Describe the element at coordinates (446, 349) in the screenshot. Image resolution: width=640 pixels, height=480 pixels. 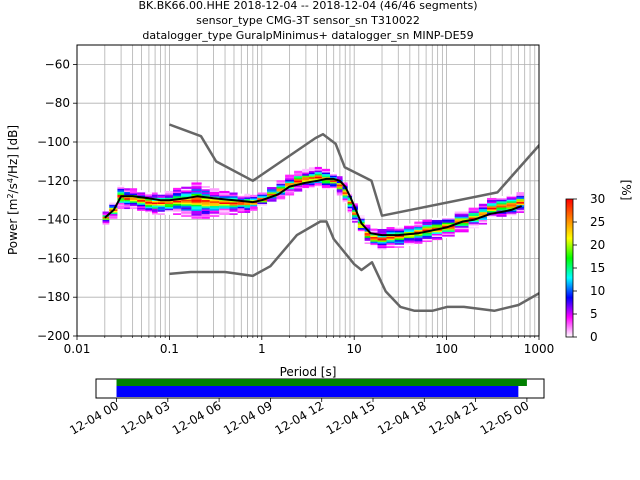
I see `x-tick-label: 100` at that location.